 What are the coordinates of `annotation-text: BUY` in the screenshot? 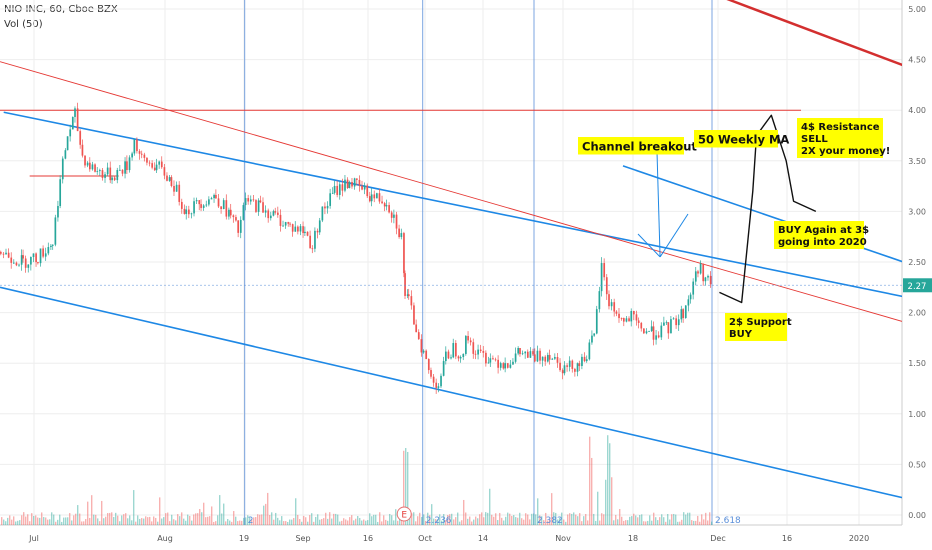 It's located at (741, 334).